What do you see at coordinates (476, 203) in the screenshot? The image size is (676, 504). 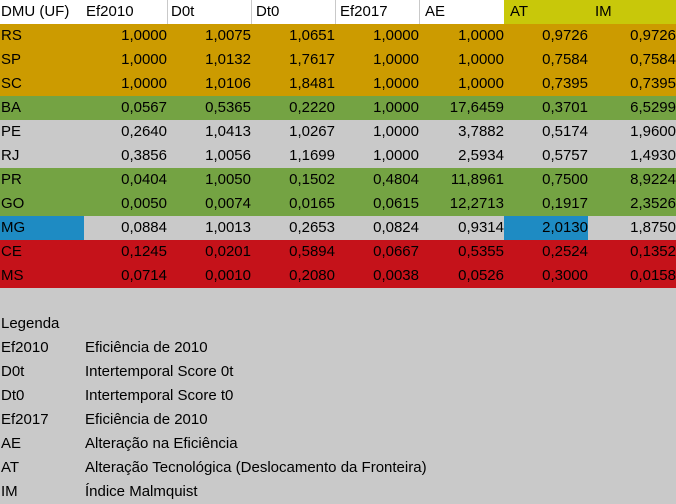 I see `table-cell: 12,2713` at bounding box center [476, 203].